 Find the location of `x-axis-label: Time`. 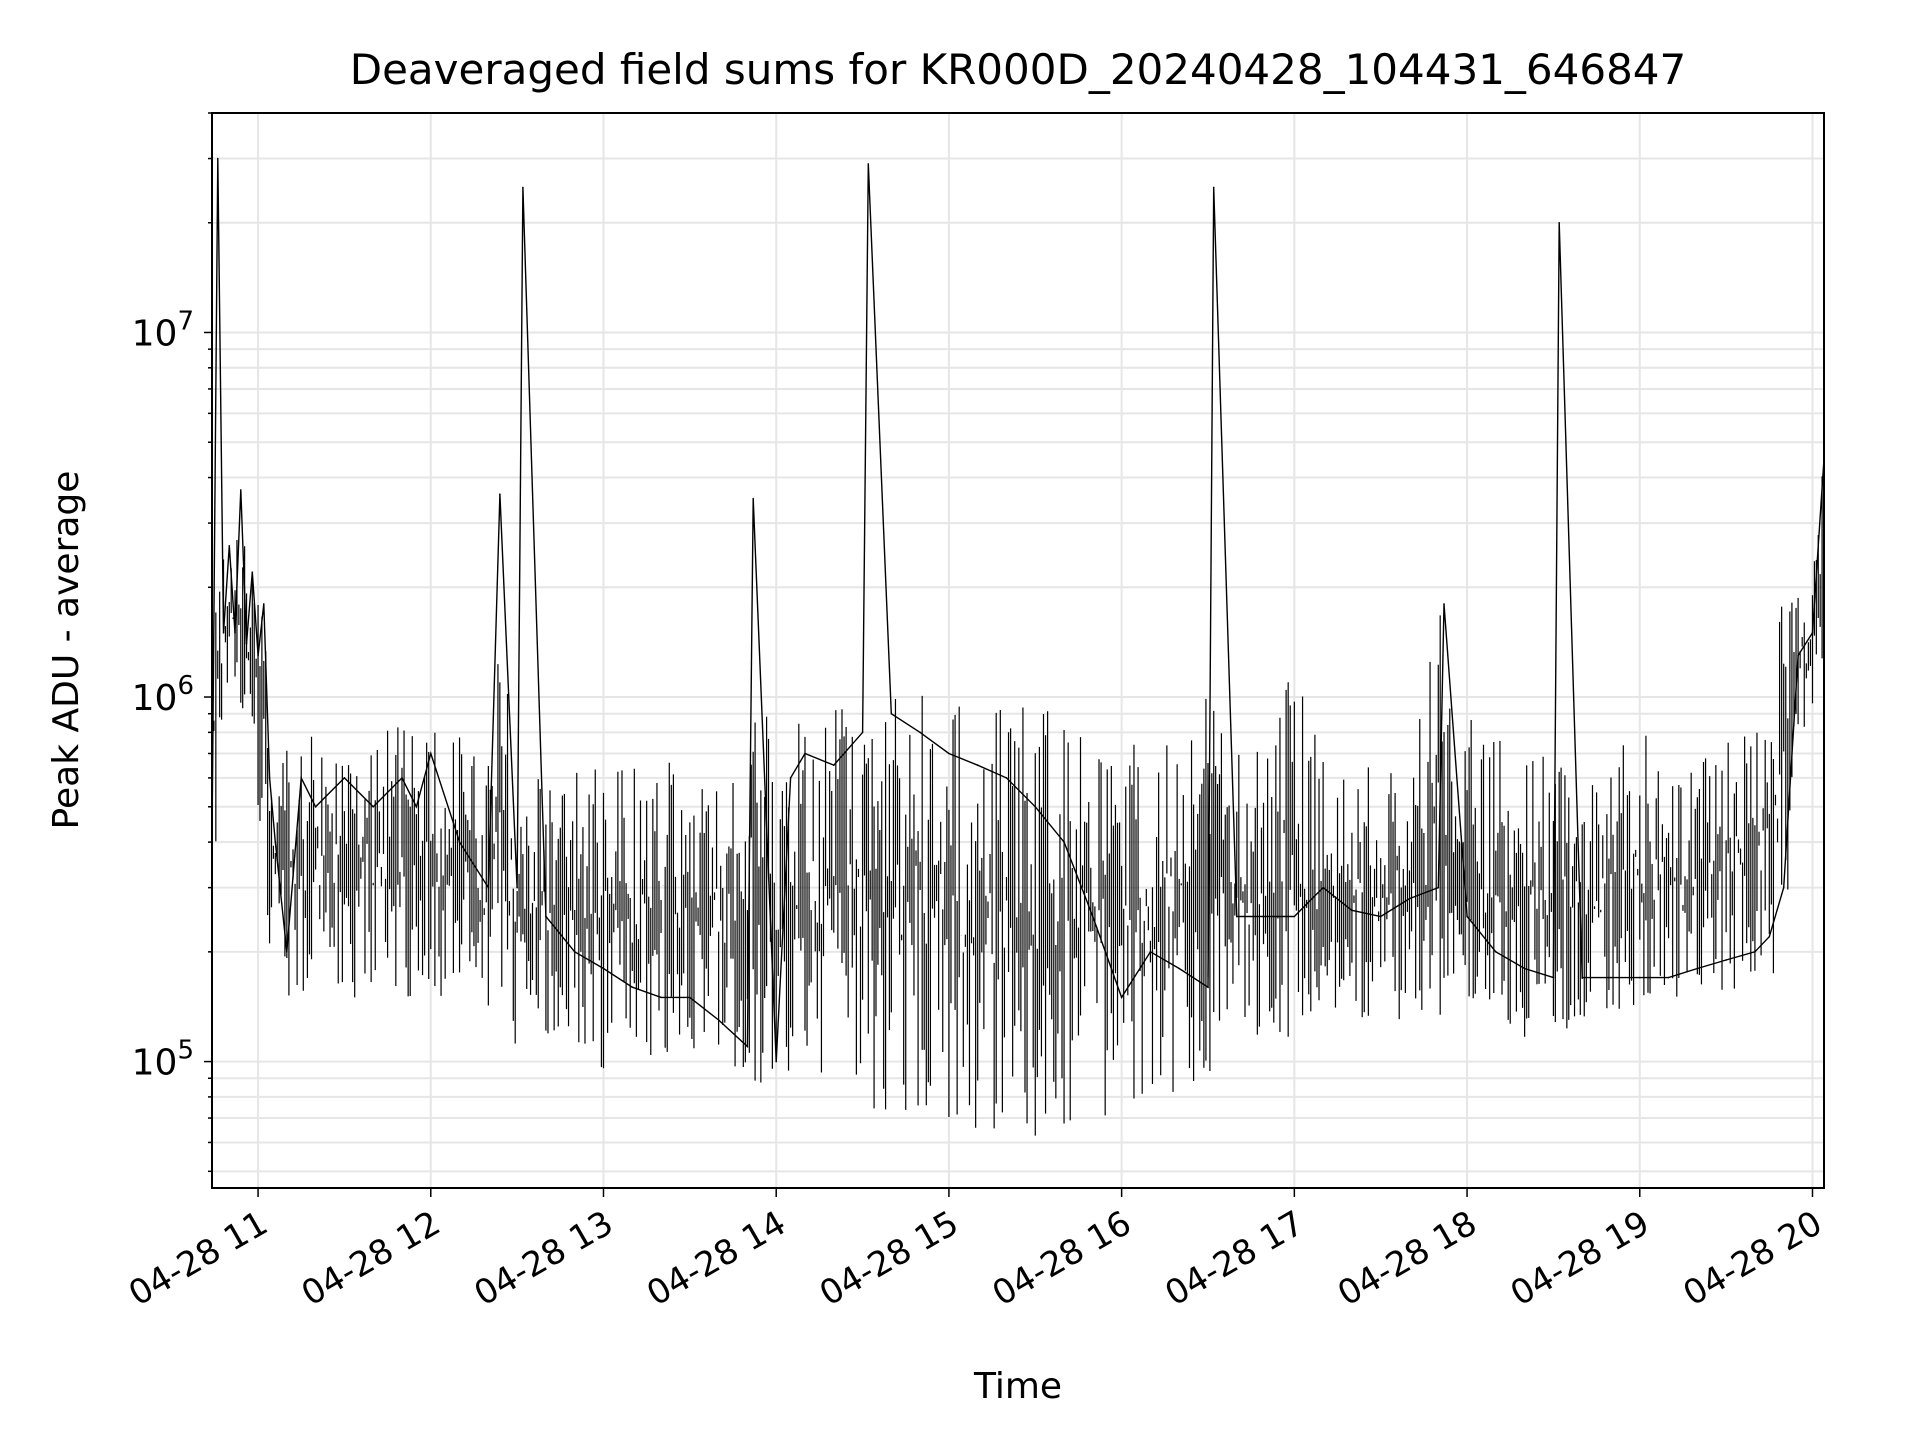

x-axis-label: Time is located at coordinates (1017, 1386).